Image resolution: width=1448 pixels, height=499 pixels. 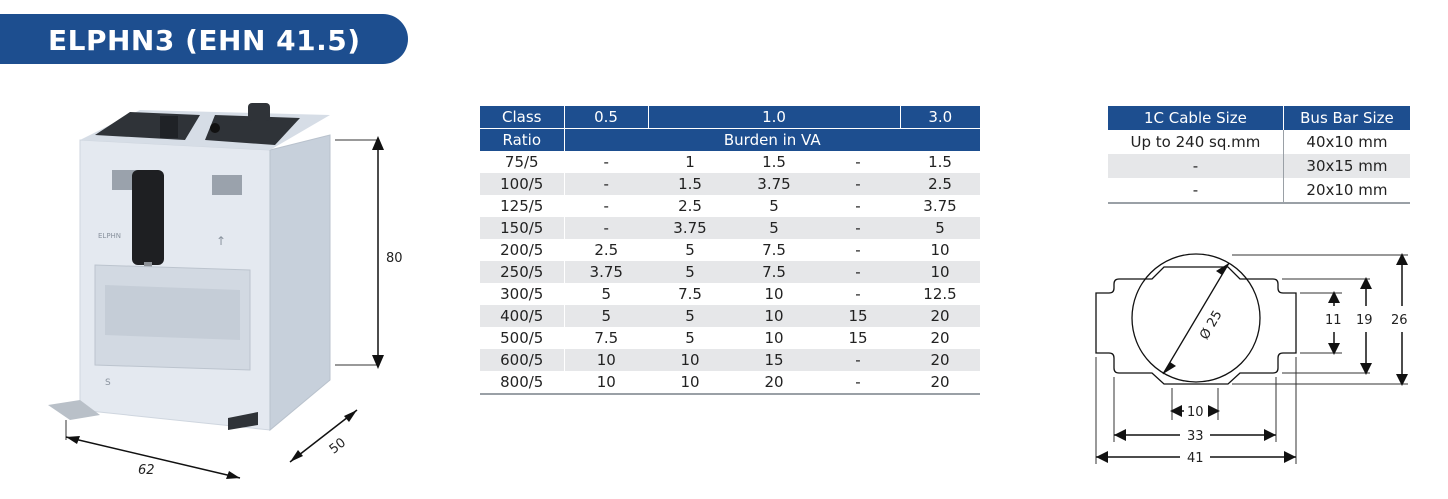 I want to click on ratio-cell: 150/5, so click(x=522, y=228).